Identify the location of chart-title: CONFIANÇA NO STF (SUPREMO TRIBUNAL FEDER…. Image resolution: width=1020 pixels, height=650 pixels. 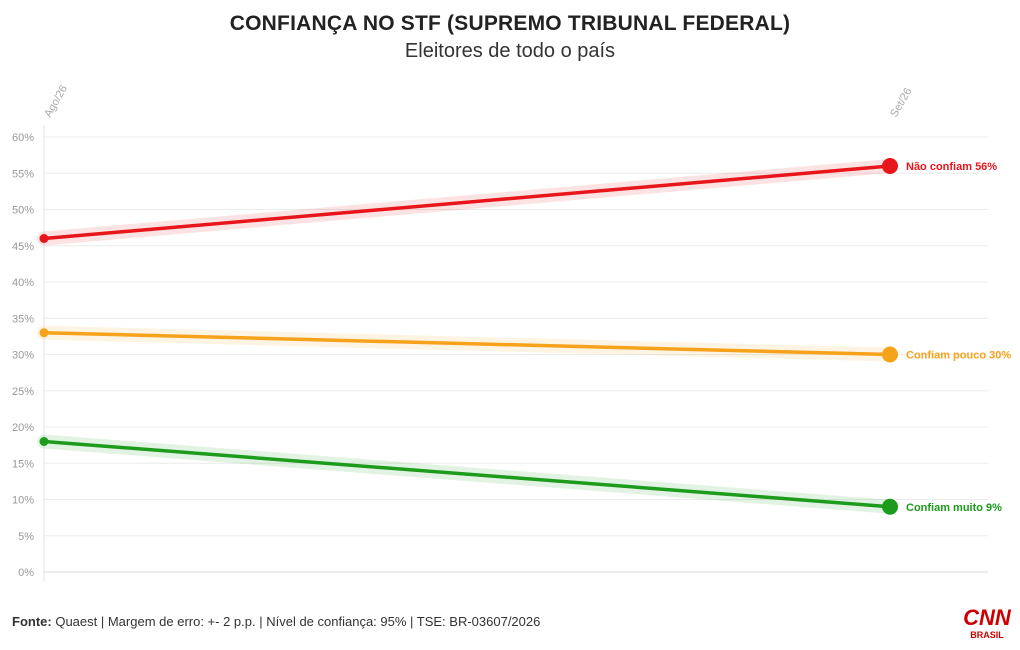
(510, 23).